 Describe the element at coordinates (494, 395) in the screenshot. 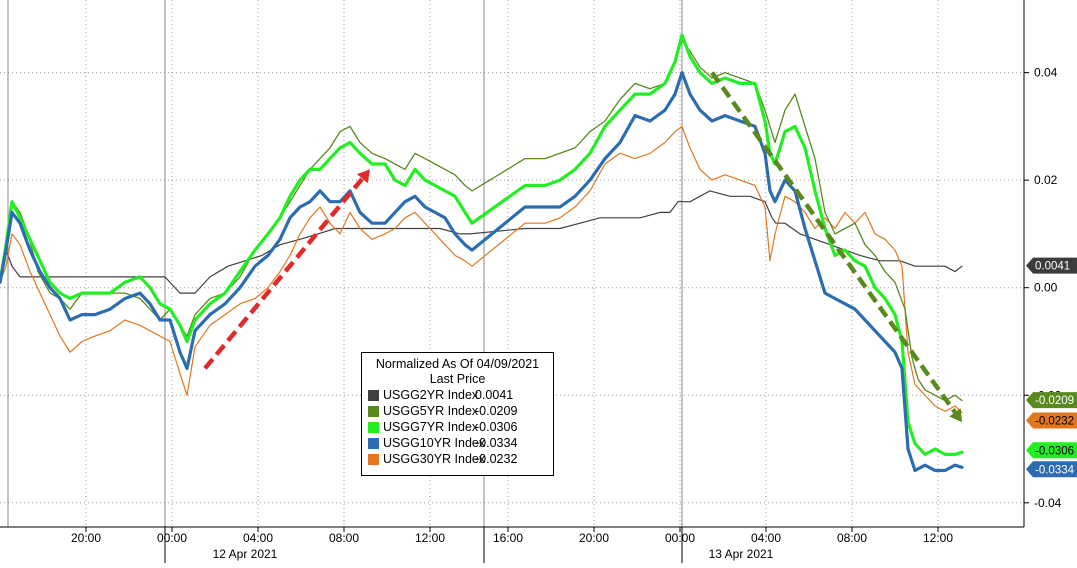

I see `legend-series-value: 0.0041` at that location.